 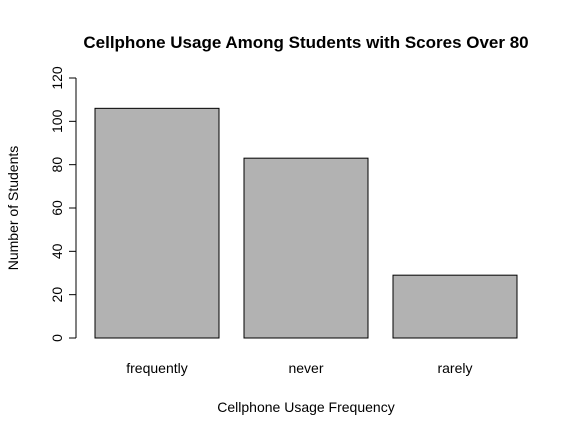 What do you see at coordinates (57, 78) in the screenshot?
I see `y-tick-label-120: 120` at bounding box center [57, 78].